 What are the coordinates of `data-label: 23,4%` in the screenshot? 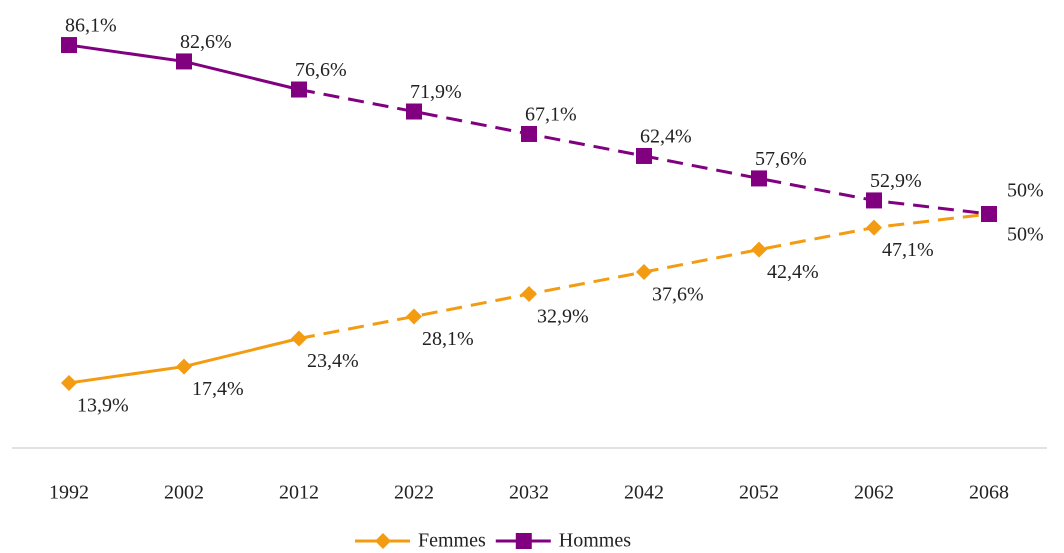 It's located at (333, 361).